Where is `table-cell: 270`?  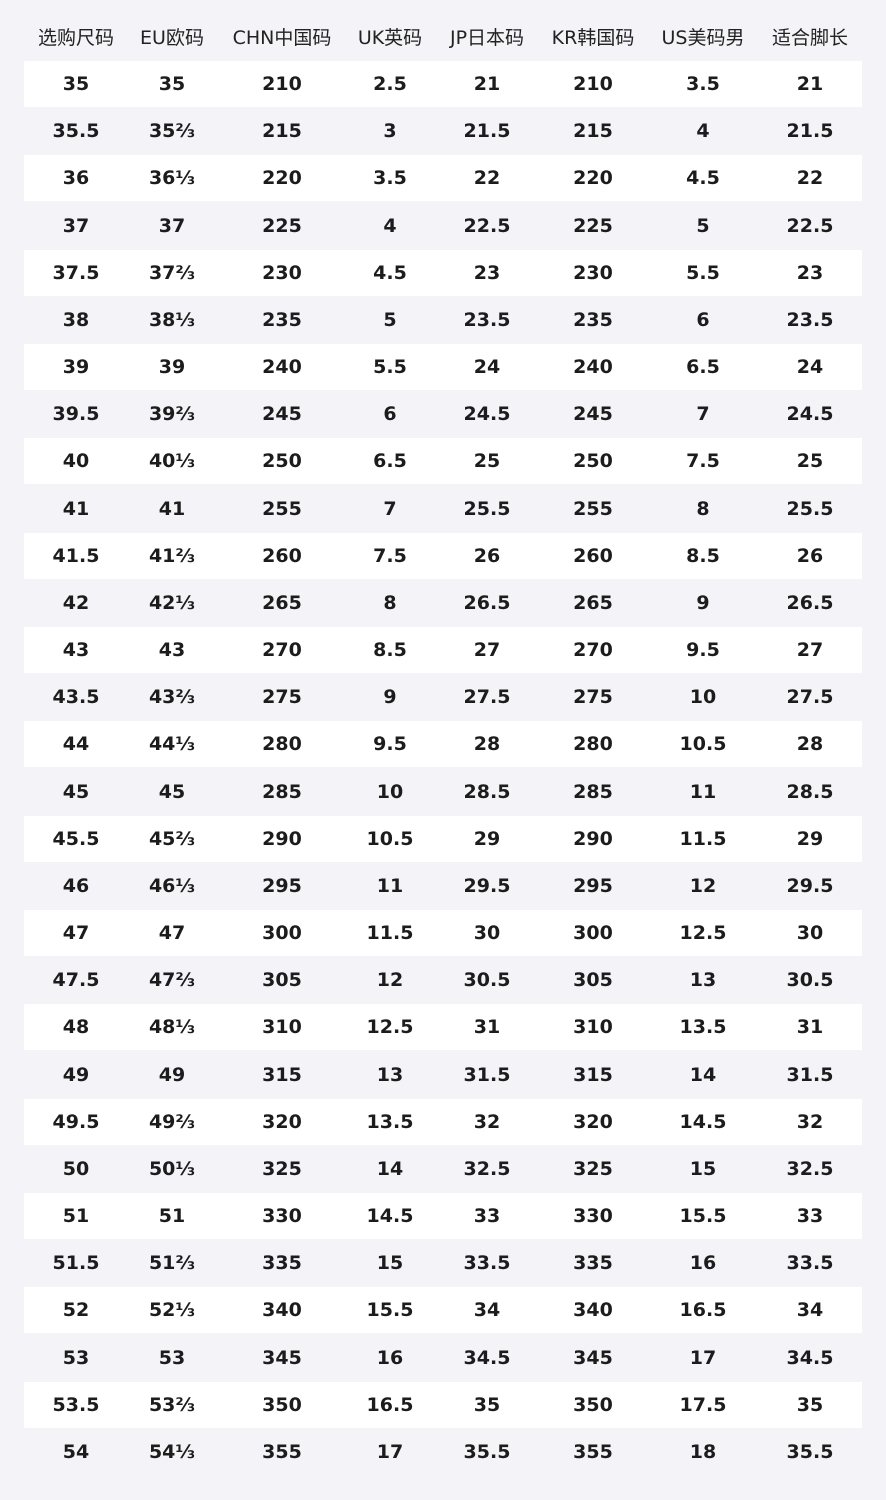 table-cell: 270 is located at coordinates (593, 650).